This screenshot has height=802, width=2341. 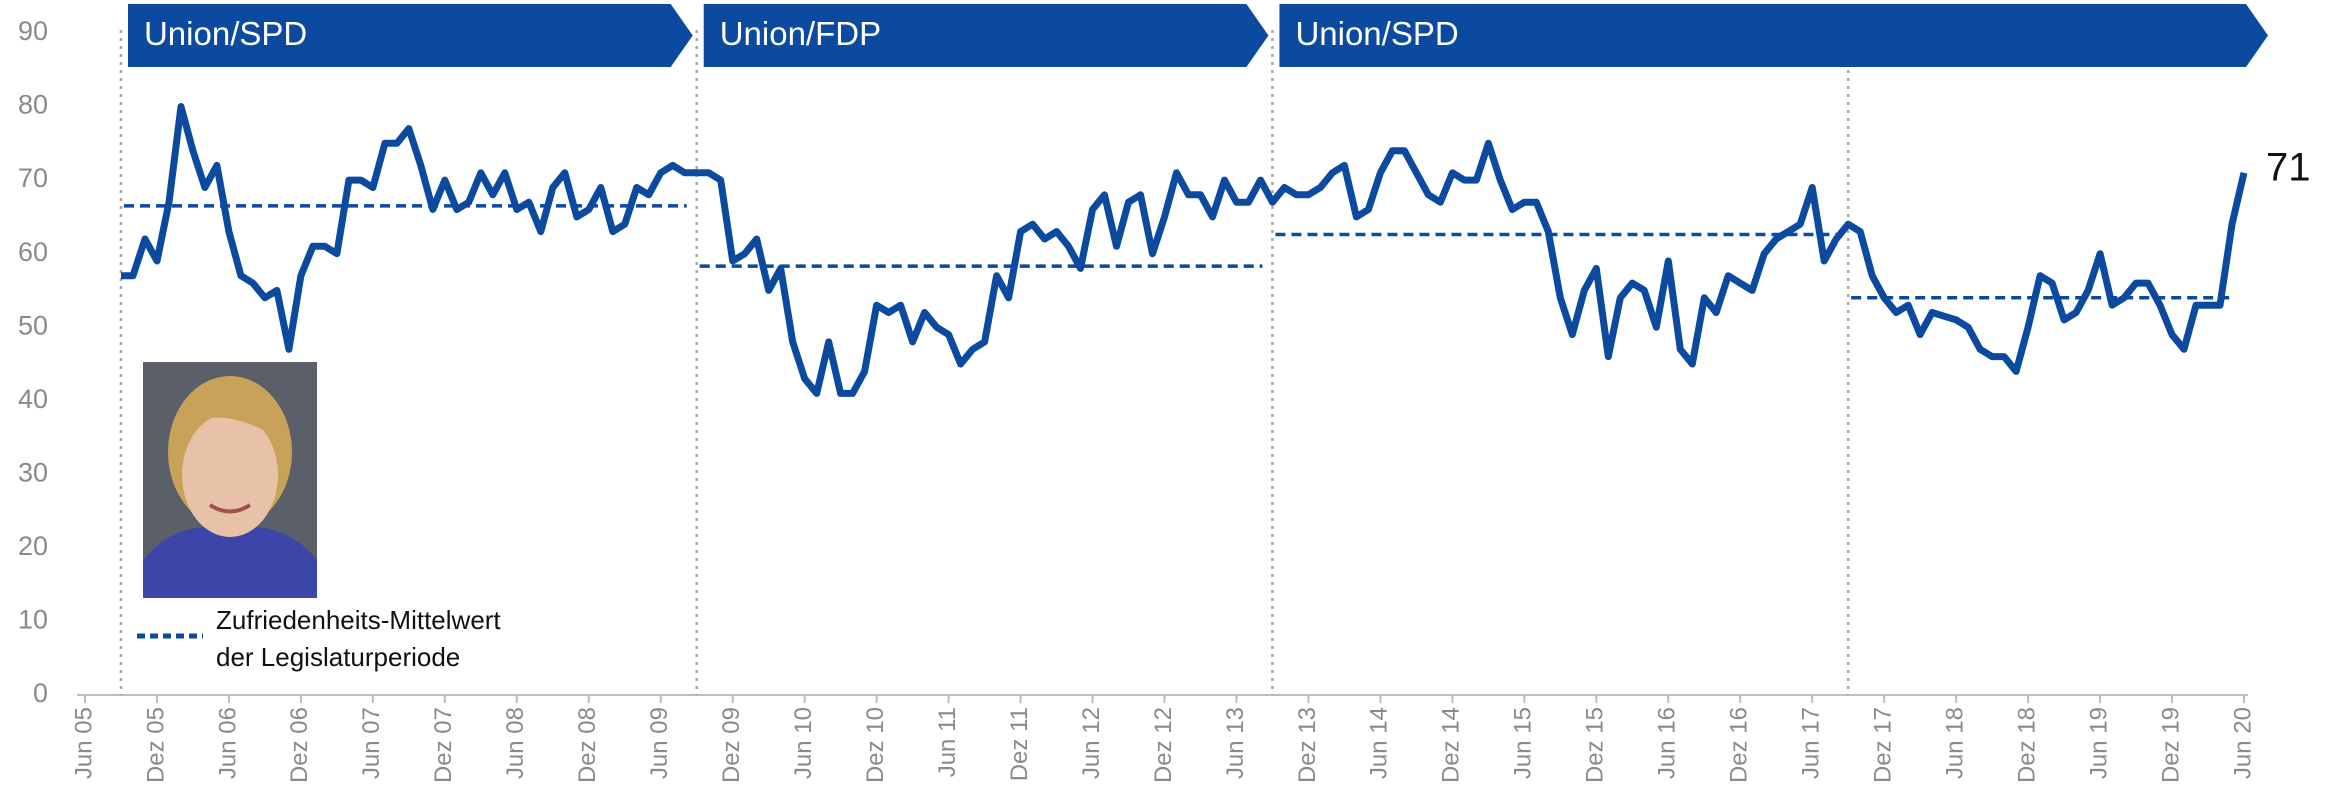 I want to click on x-tick-label: Jun 05, so click(x=83, y=743).